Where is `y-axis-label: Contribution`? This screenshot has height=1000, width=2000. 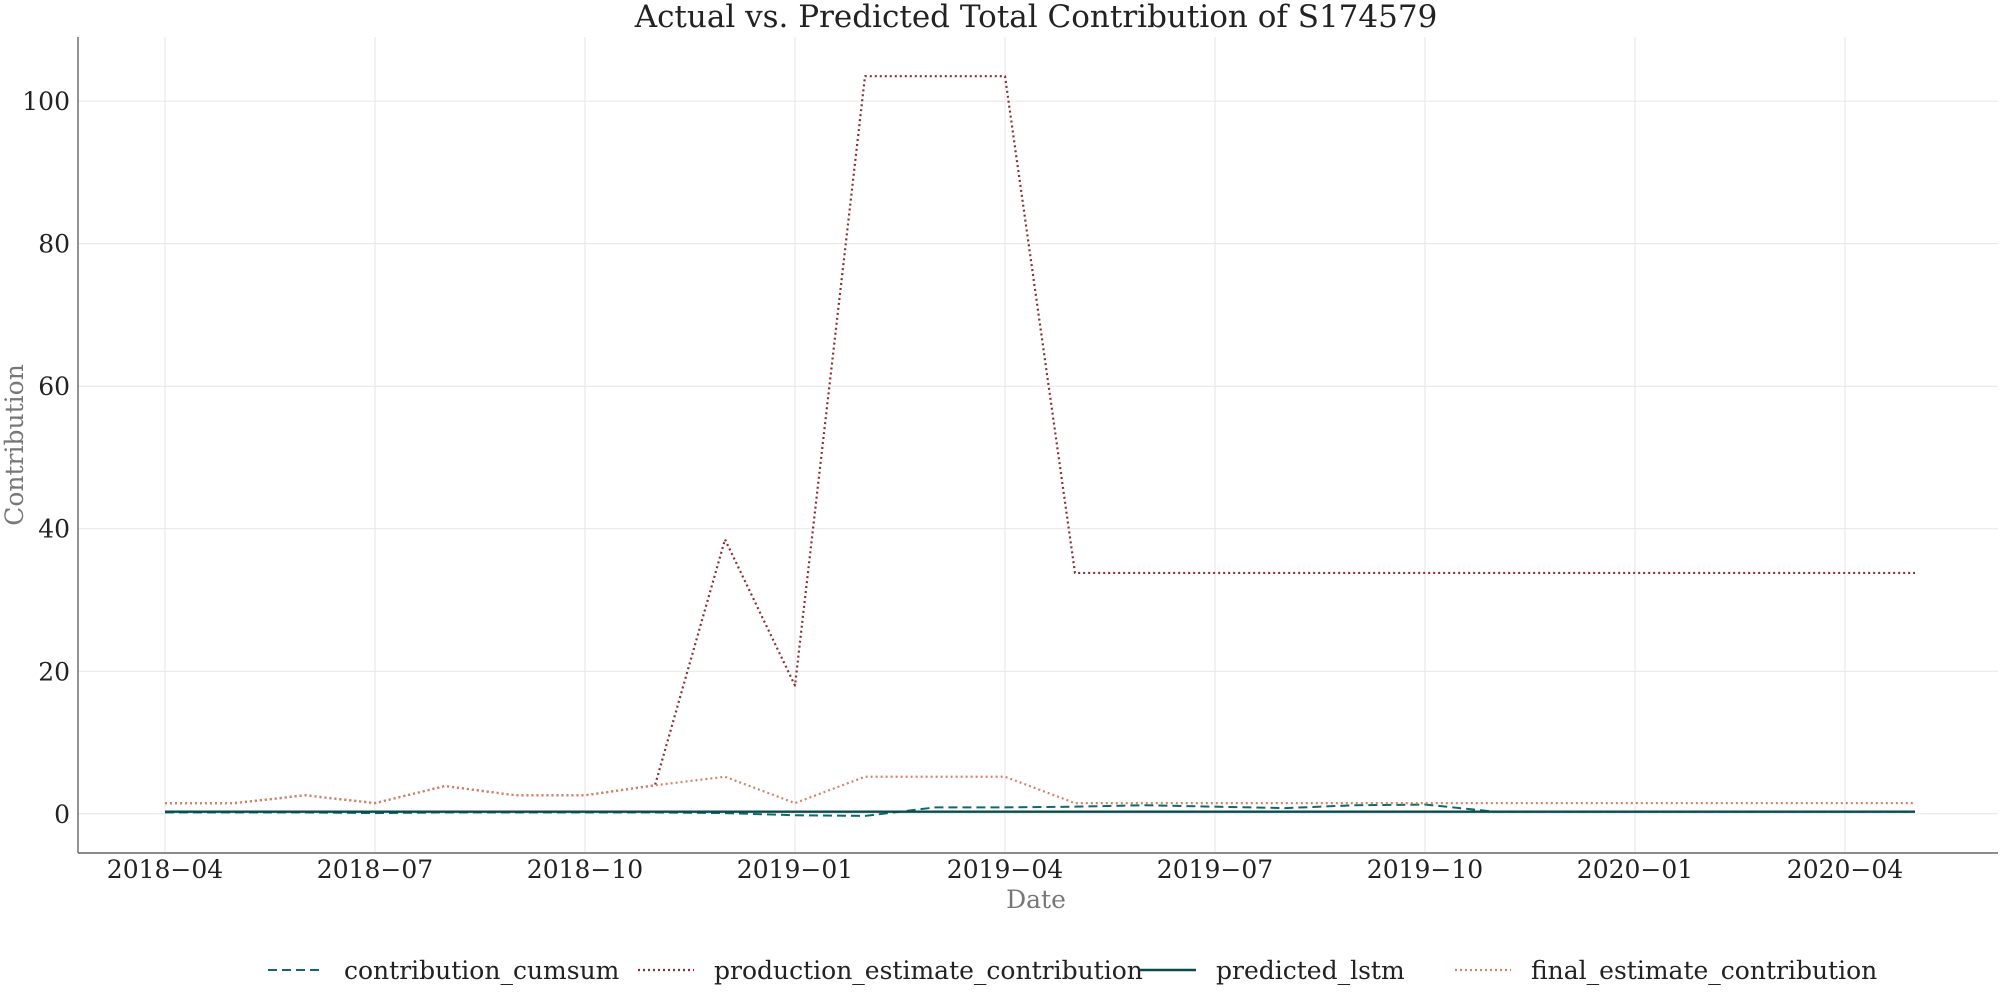 y-axis-label: Contribution is located at coordinates (14, 445).